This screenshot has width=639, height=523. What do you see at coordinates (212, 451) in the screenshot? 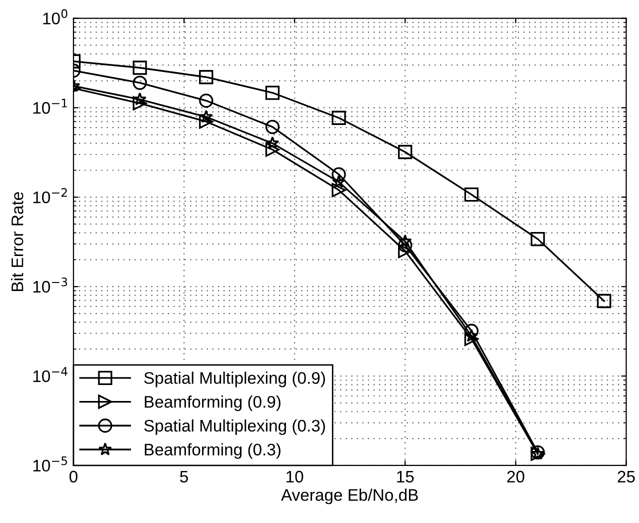
I see `legend-label: Beamforming (0.3)` at bounding box center [212, 451].